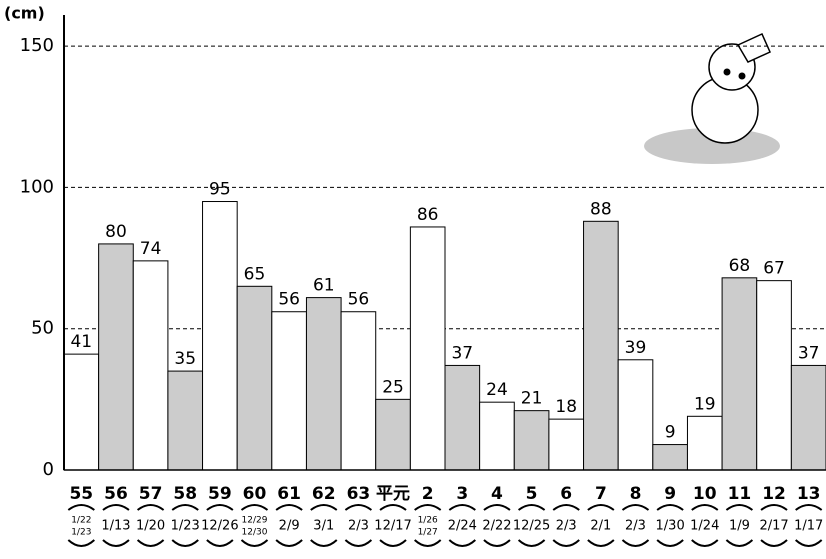  What do you see at coordinates (566, 407) in the screenshot?
I see `value-label: 18` at bounding box center [566, 407].